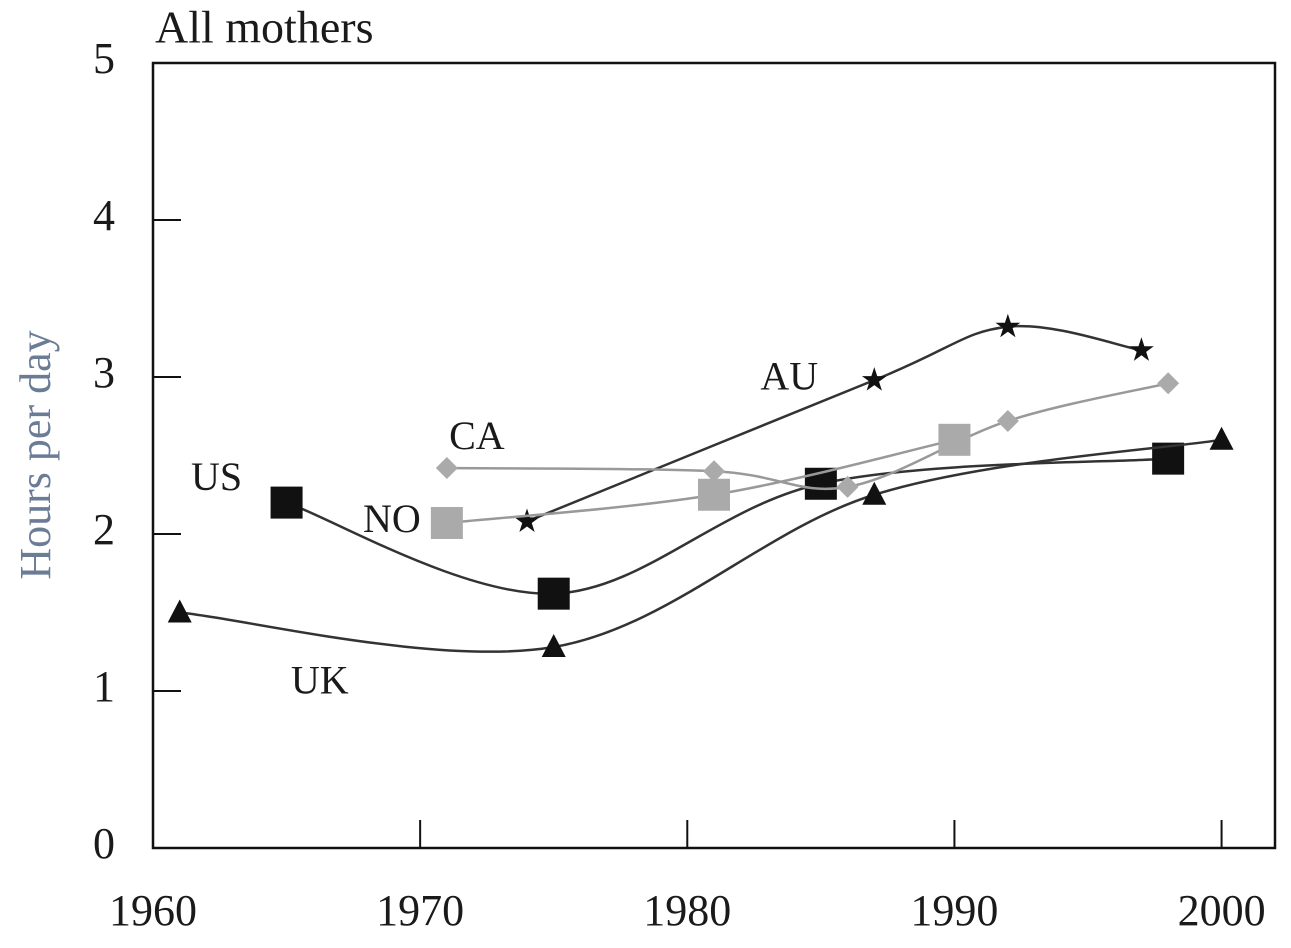 The width and height of the screenshot is (1291, 948). What do you see at coordinates (477, 435) in the screenshot?
I see `series-label: CA` at bounding box center [477, 435].